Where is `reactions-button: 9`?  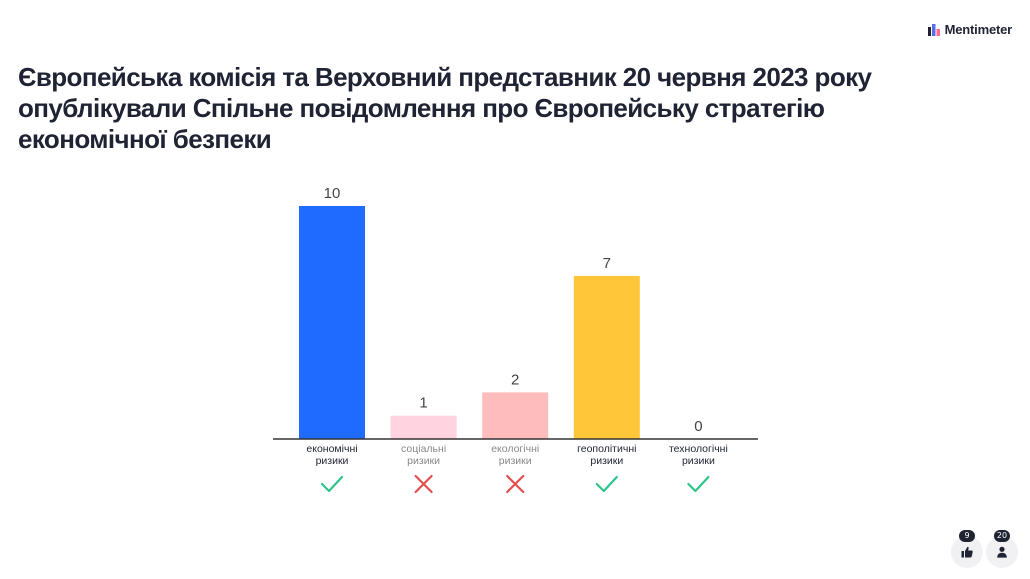
reactions-button: 9 is located at coordinates (967, 549).